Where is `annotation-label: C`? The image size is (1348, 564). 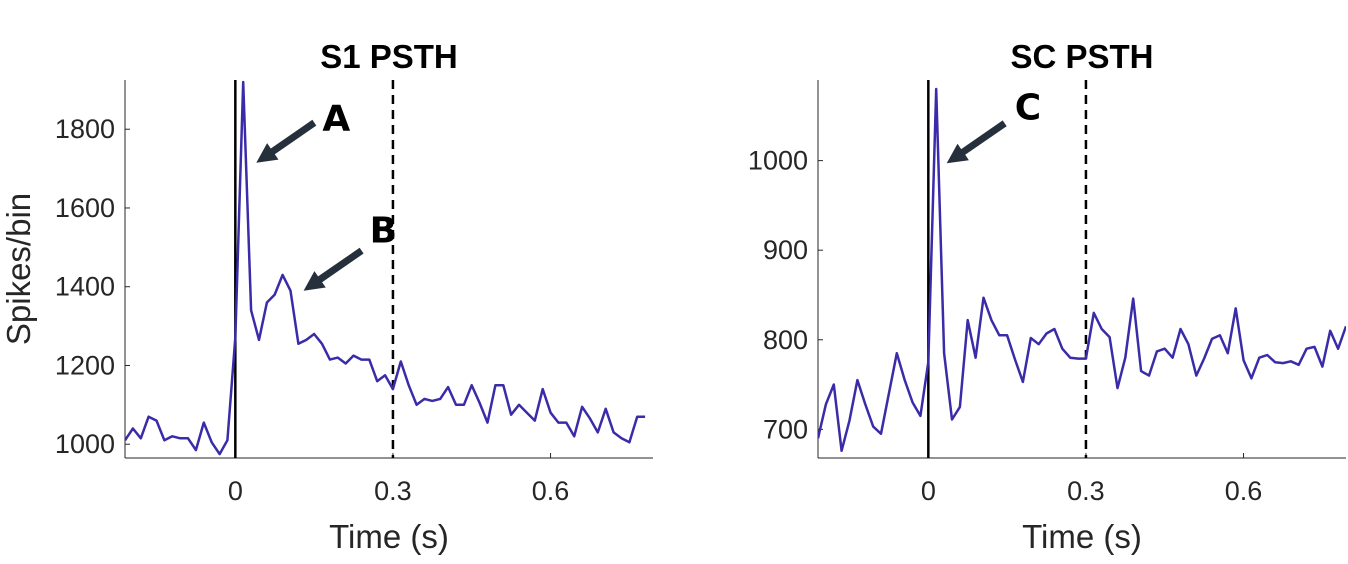 annotation-label: C is located at coordinates (1028, 107).